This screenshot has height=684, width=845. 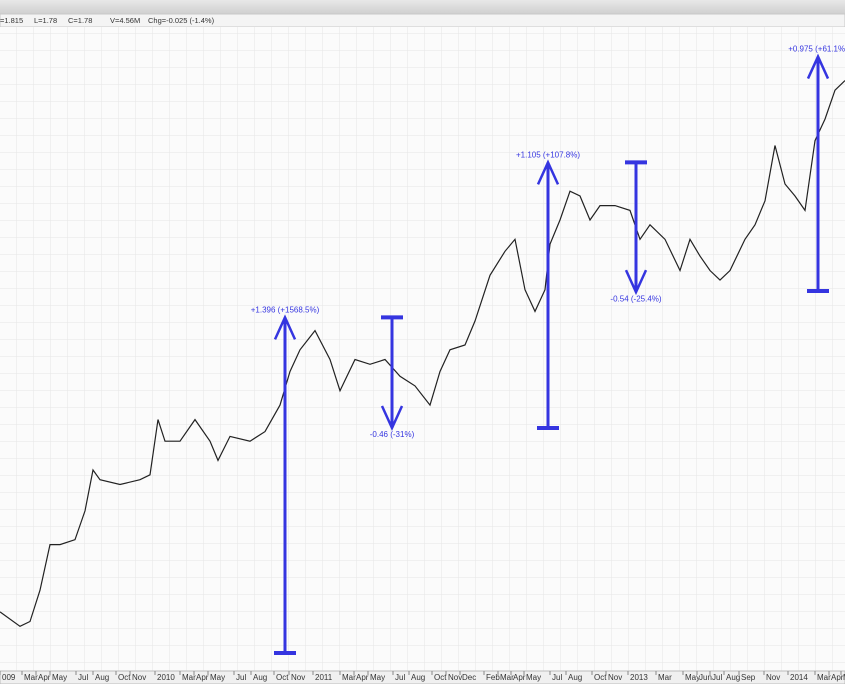 I want to click on x-tick-label: 2013, so click(x=639, y=677).